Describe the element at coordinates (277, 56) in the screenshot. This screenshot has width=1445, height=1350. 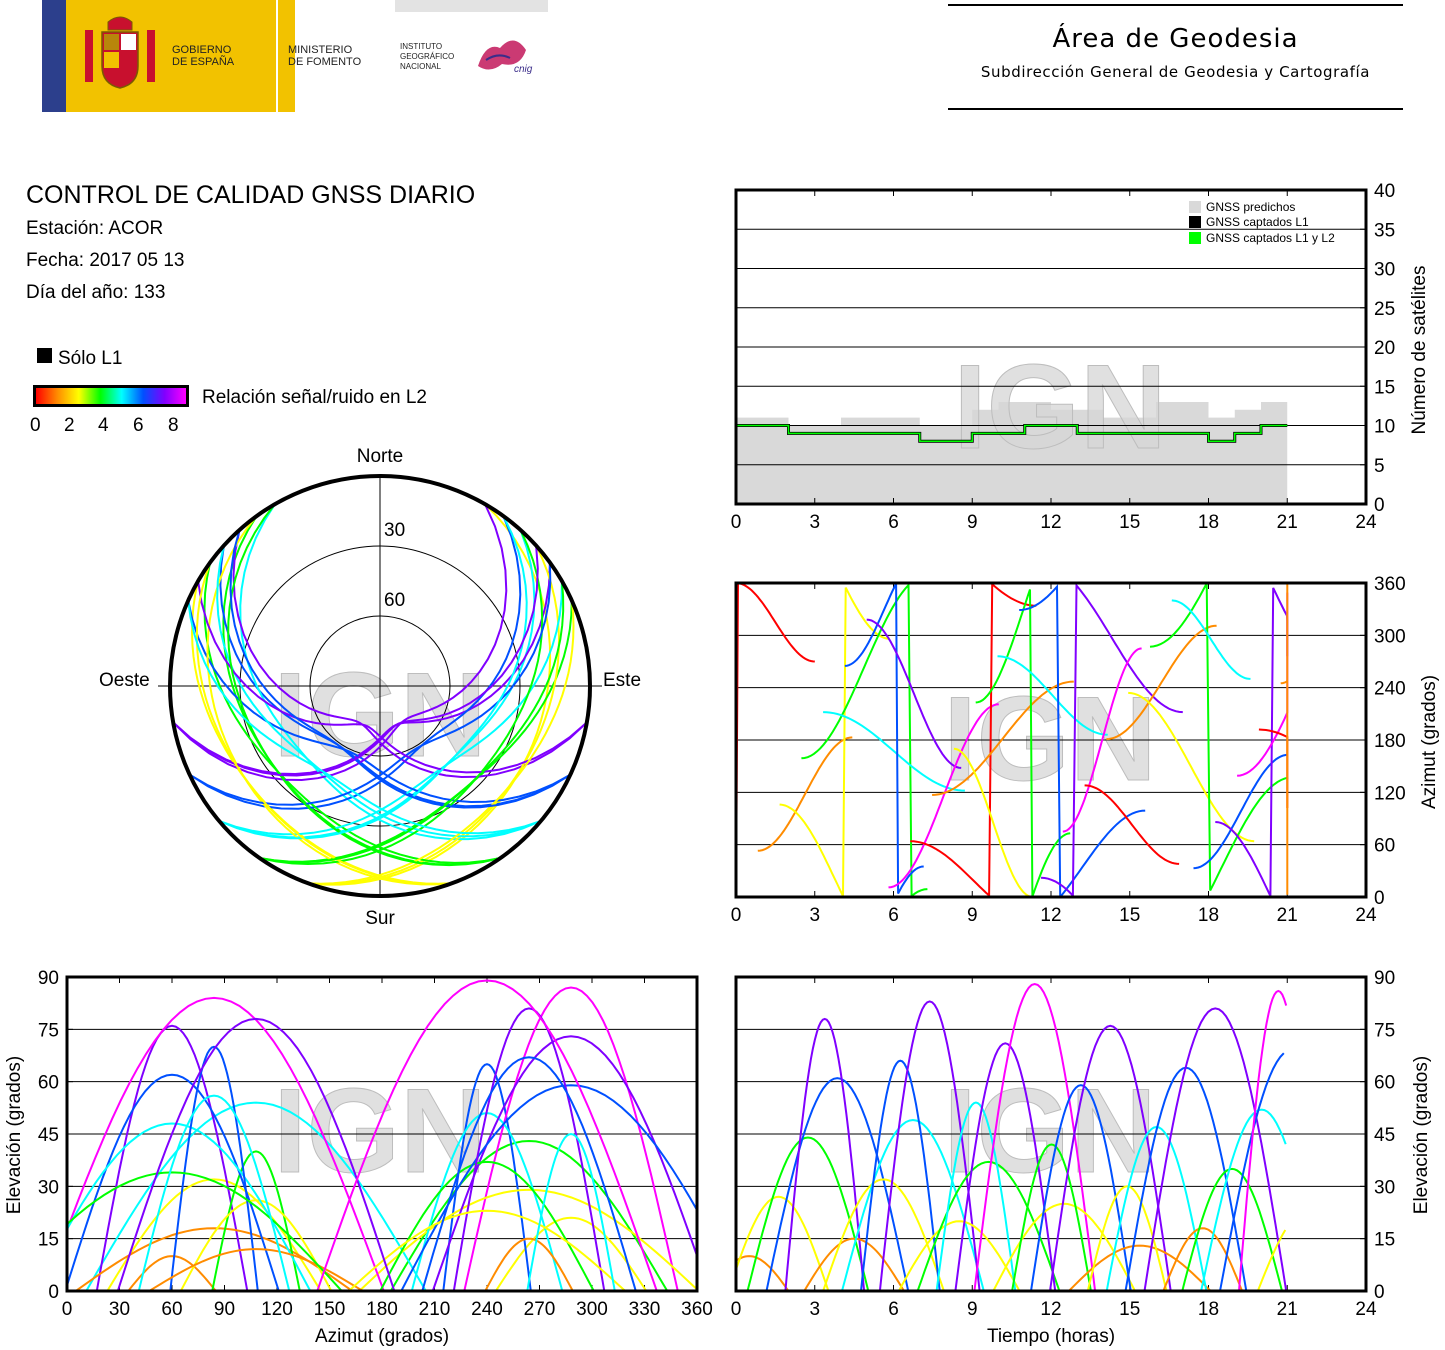
I see `logo-divider` at that location.